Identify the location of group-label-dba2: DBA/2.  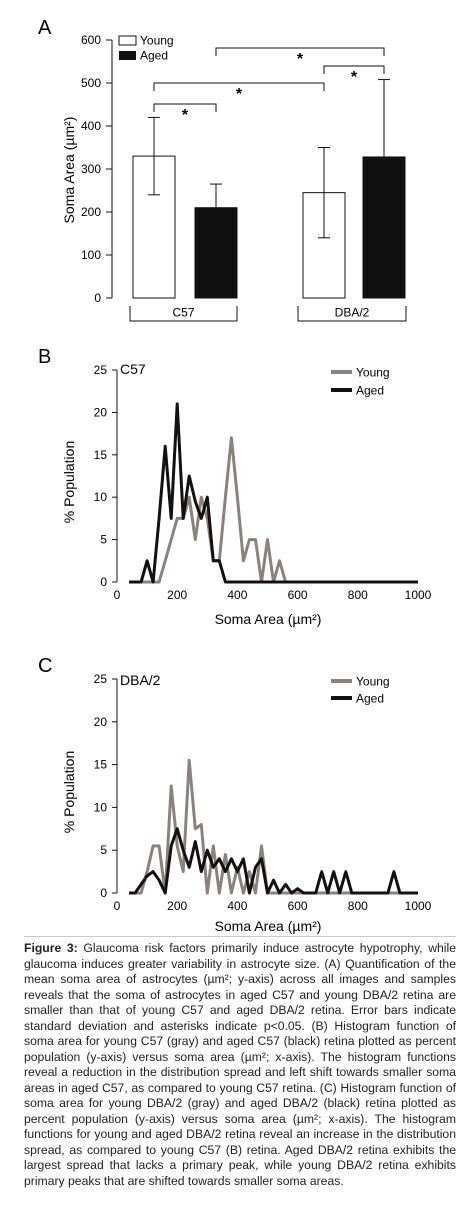
(352, 313).